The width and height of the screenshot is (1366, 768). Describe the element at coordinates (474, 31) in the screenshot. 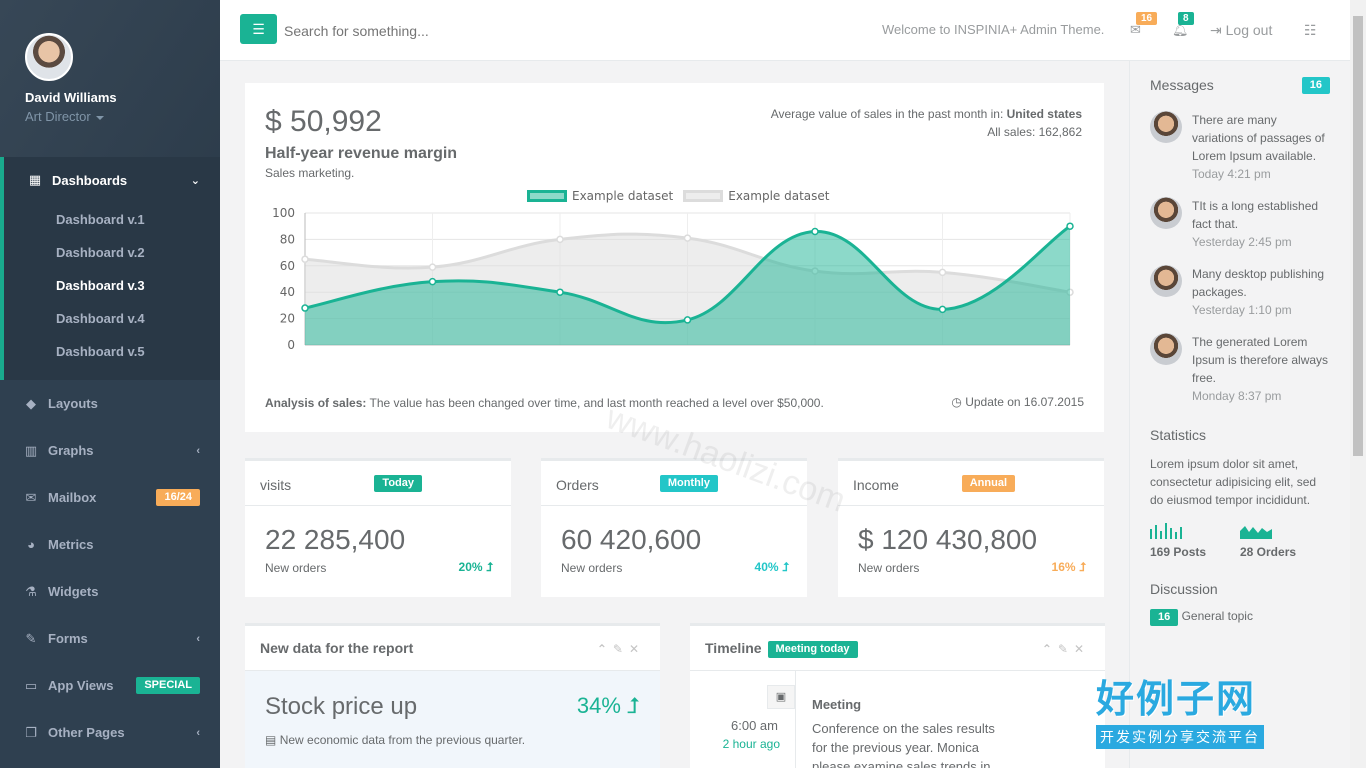

I see `search-input` at that location.